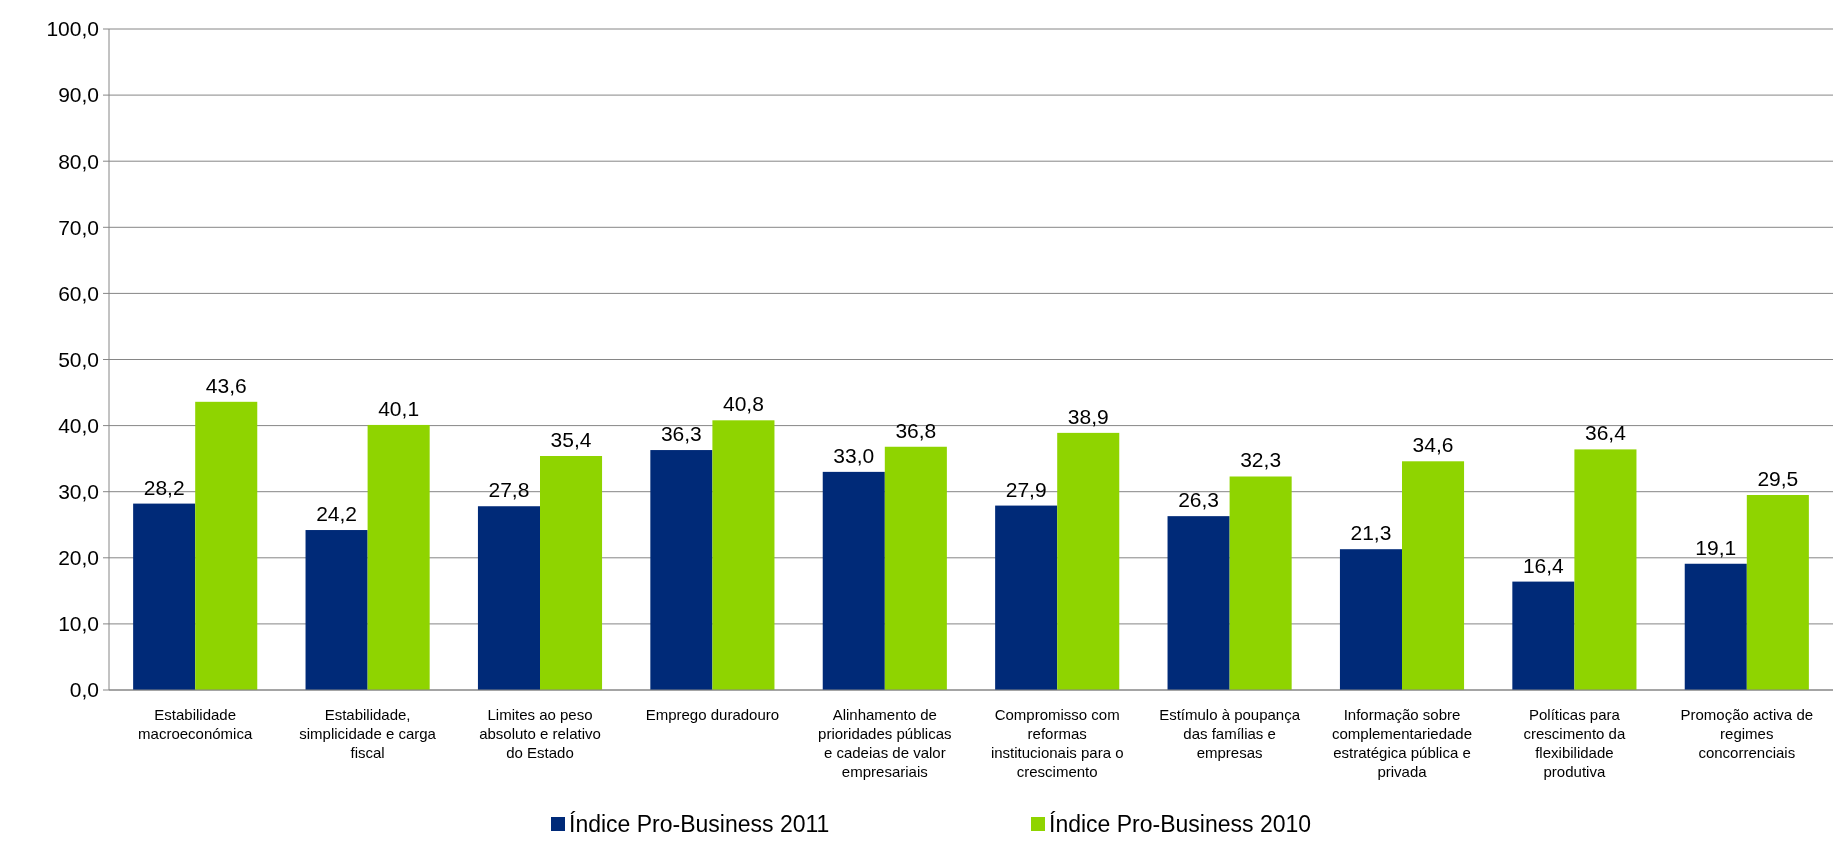 This screenshot has width=1841, height=857. Describe the element at coordinates (78, 359) in the screenshot. I see `y-tick-label: 50,0` at that location.